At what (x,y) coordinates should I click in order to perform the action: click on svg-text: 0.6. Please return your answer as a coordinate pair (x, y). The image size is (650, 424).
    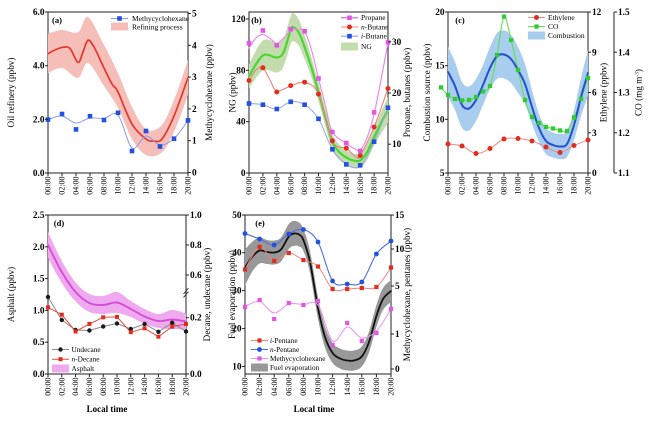
    Looking at the image, I should click on (196, 276).